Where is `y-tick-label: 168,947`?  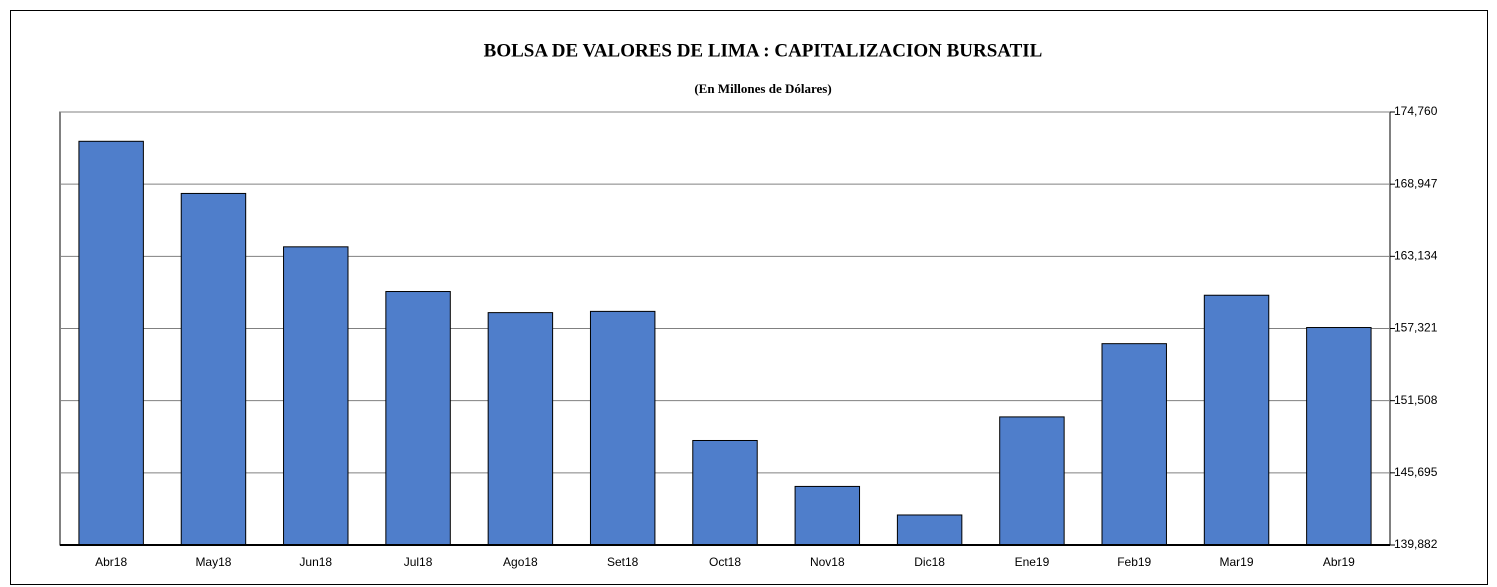 y-tick-label: 168,947 is located at coordinates (1416, 183).